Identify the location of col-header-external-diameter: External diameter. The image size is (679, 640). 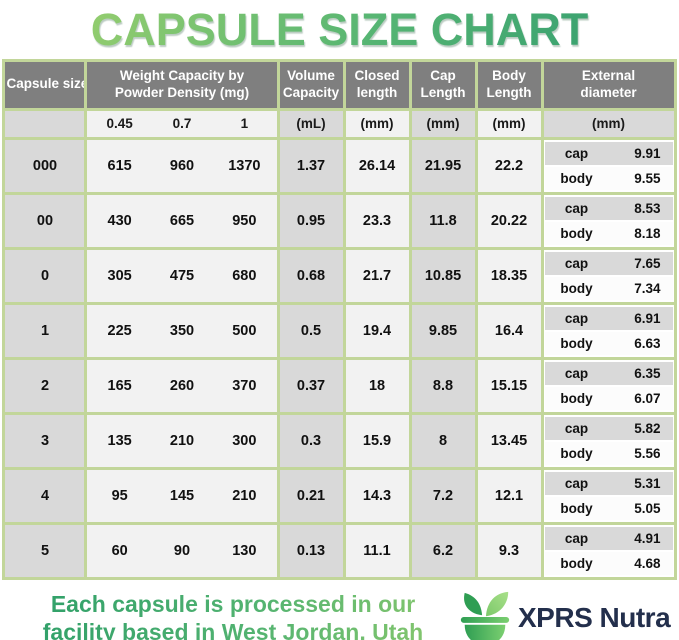
(608, 84).